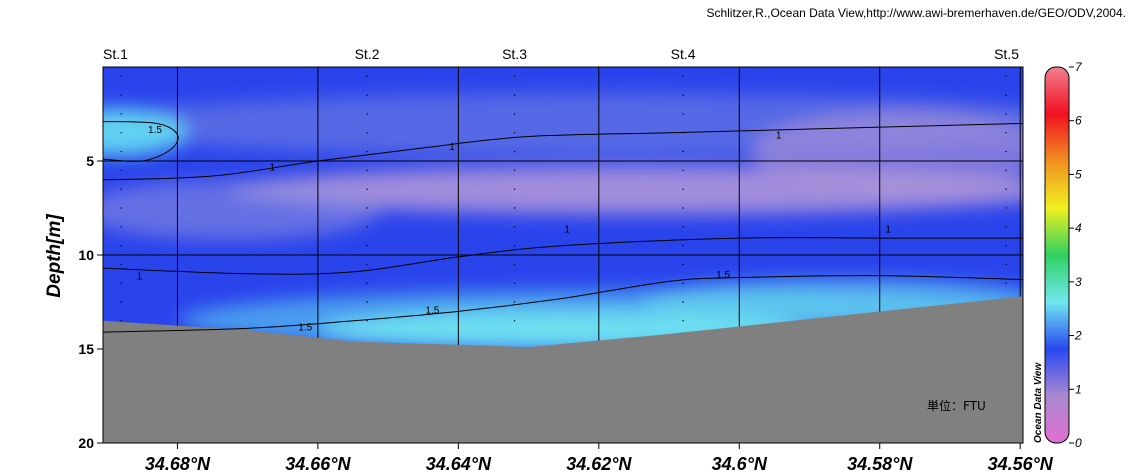 This screenshot has height=472, width=1132. Describe the element at coordinates (1078, 174) in the screenshot. I see `colorbar-tick-label: 5` at that location.